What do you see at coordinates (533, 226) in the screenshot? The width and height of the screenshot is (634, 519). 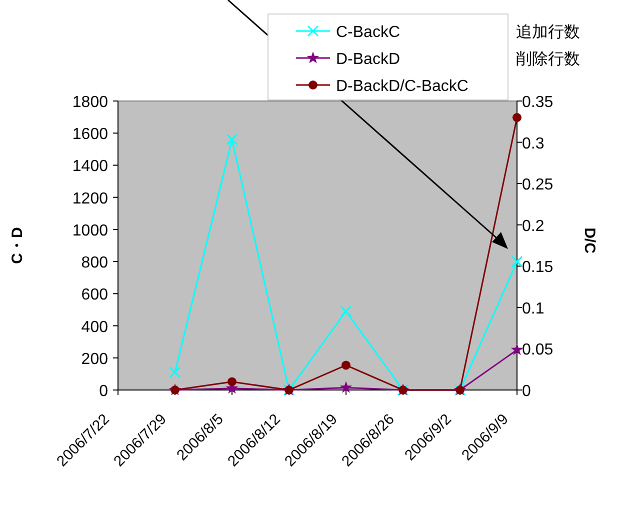 I see `y2-tick-label: 0.2` at bounding box center [533, 226].